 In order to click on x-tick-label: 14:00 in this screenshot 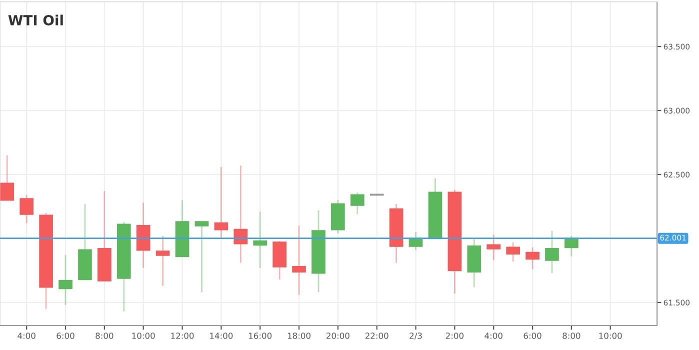, I will do `click(221, 335)`.